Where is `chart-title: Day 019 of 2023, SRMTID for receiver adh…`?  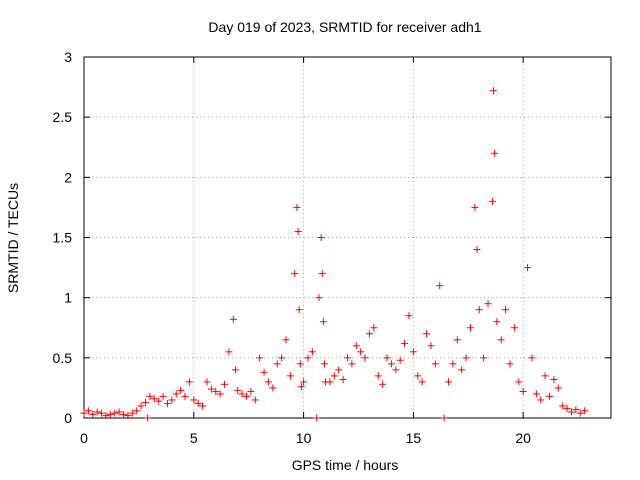
chart-title: Day 019 of 2023, SRMTID for receiver adh… is located at coordinates (344, 27).